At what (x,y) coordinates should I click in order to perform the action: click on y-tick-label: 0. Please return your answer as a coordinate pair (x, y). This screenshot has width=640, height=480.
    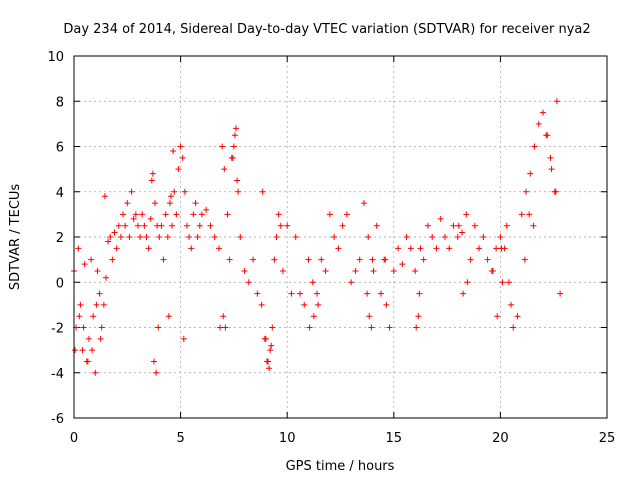
    Looking at the image, I should click on (60, 283).